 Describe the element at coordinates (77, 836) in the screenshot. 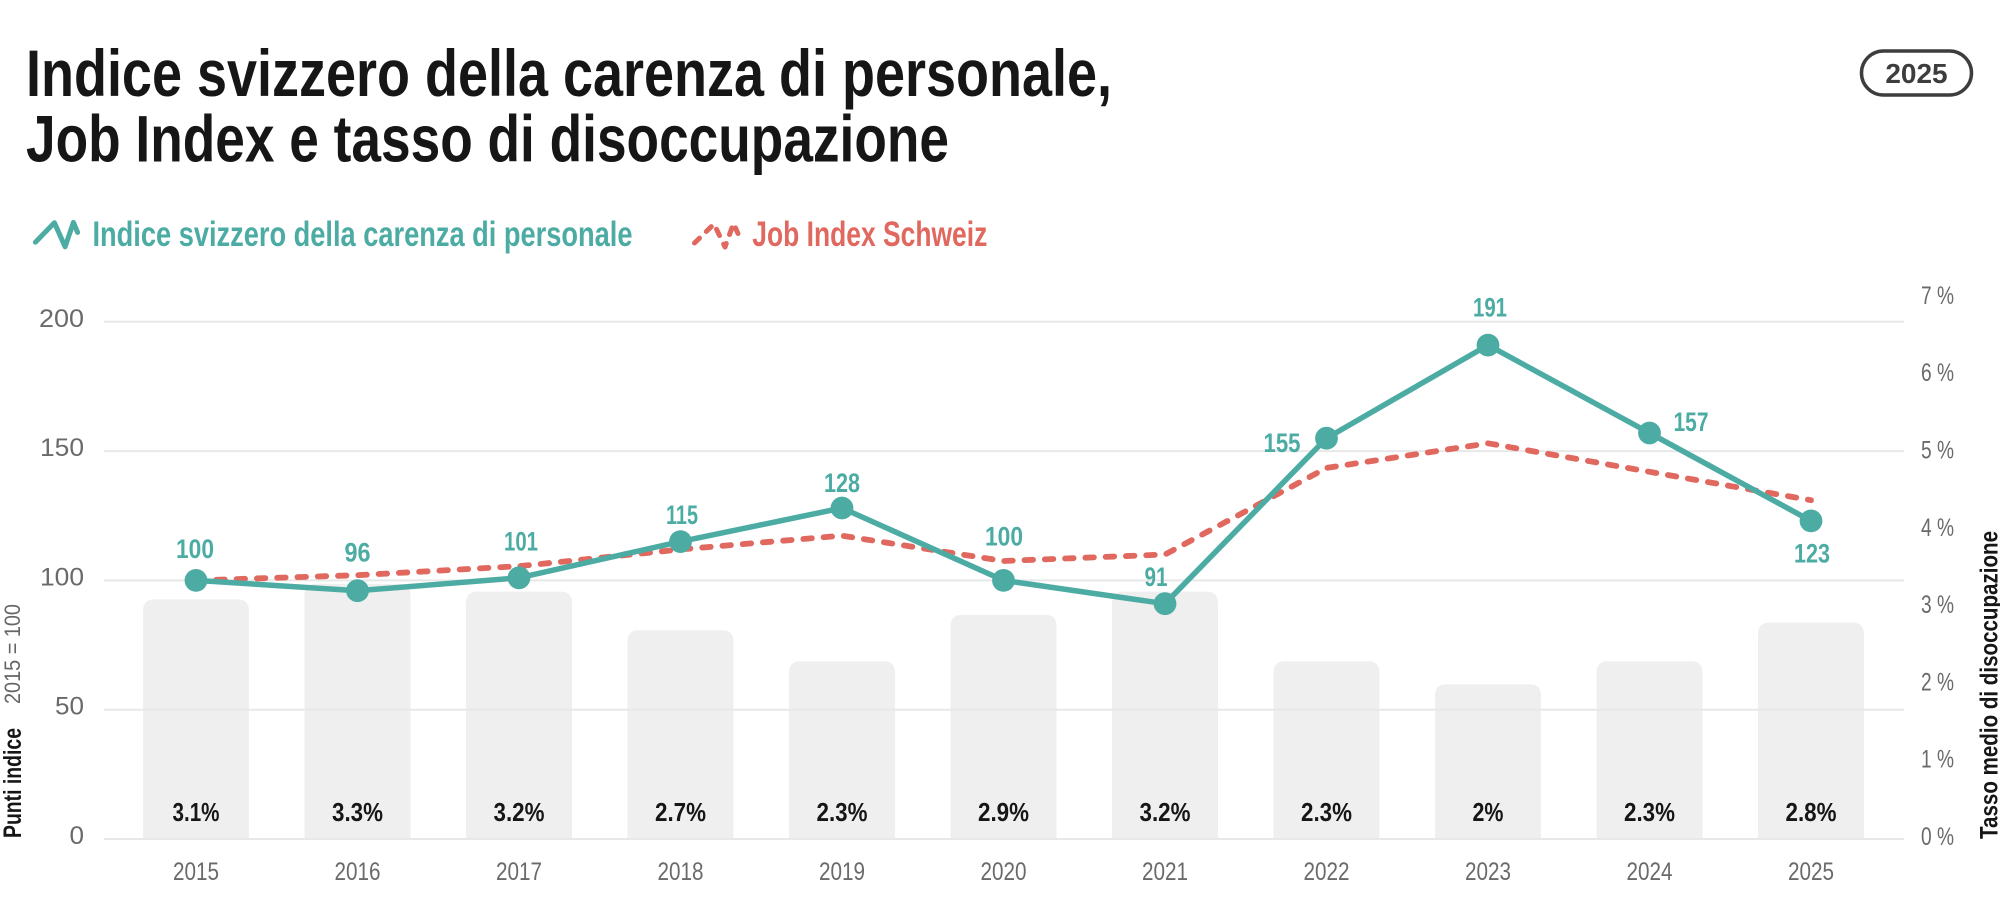

I see `svg-text: 0` at that location.